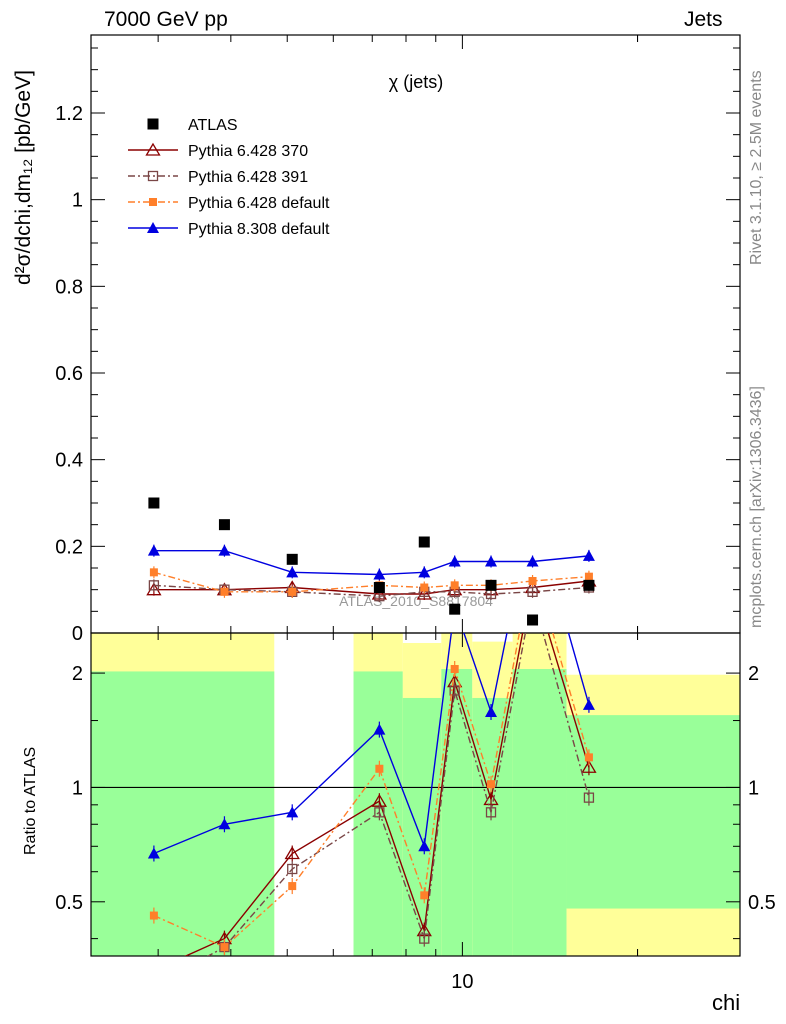  Describe the element at coordinates (462, 982) in the screenshot. I see `x-tick-label: 10` at that location.